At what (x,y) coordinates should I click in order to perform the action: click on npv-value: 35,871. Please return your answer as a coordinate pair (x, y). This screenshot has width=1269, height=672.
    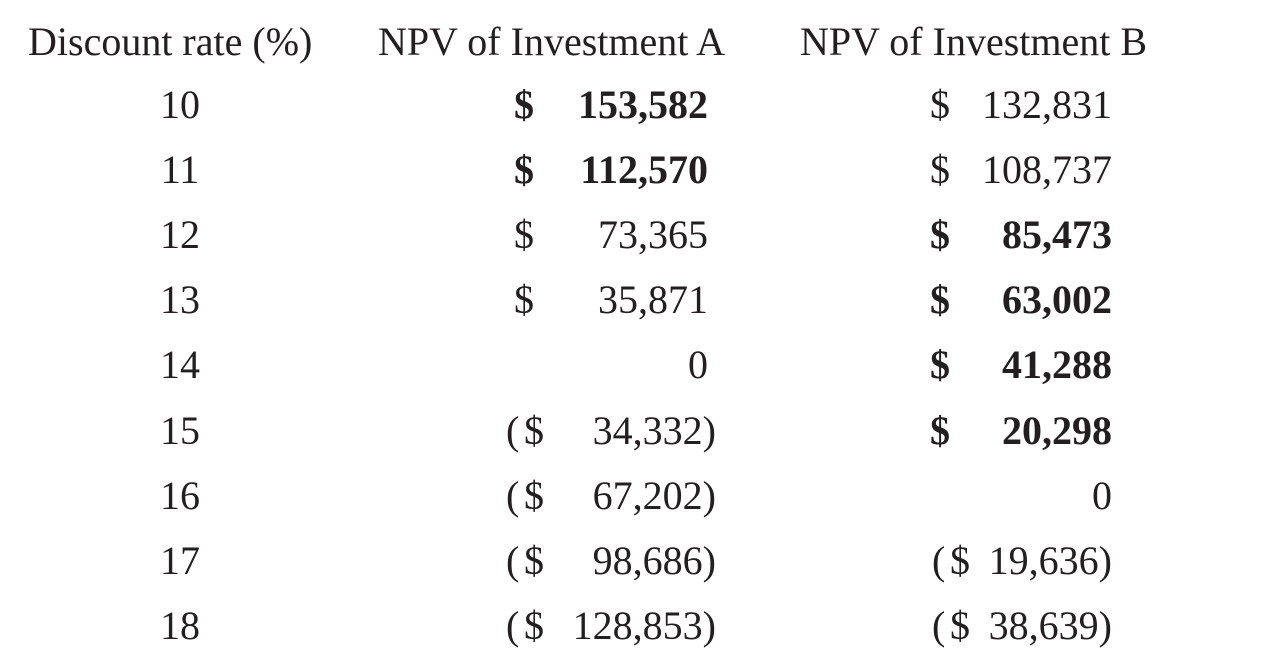
    Looking at the image, I should click on (653, 300).